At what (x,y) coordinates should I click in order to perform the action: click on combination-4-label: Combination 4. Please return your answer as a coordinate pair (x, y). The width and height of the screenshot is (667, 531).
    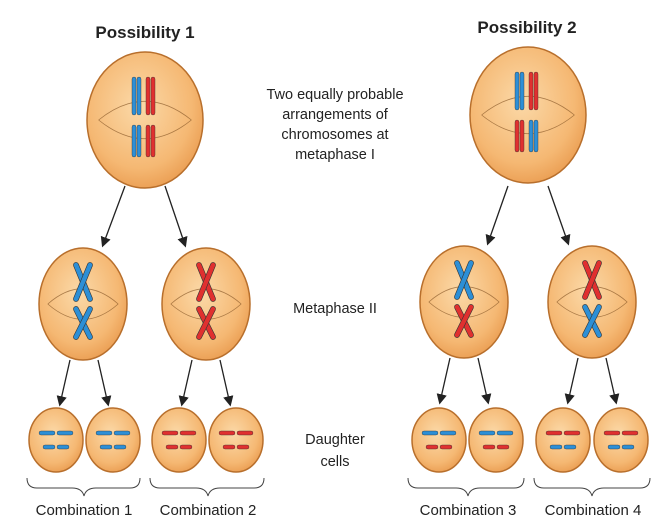
    Looking at the image, I should click on (593, 510).